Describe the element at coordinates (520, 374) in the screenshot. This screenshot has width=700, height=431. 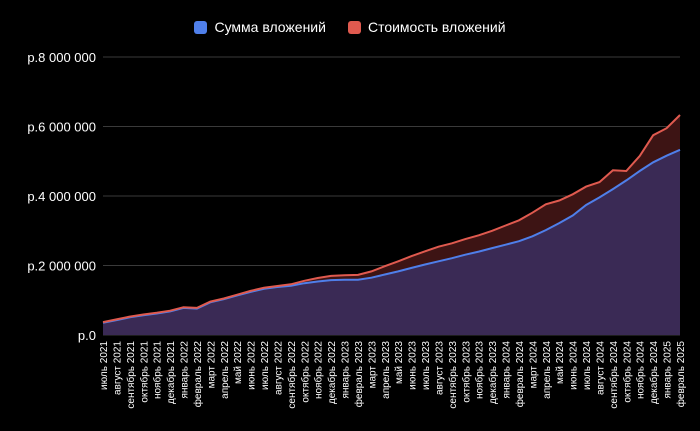
I see `x-tick-label: февраль 2024` at that location.